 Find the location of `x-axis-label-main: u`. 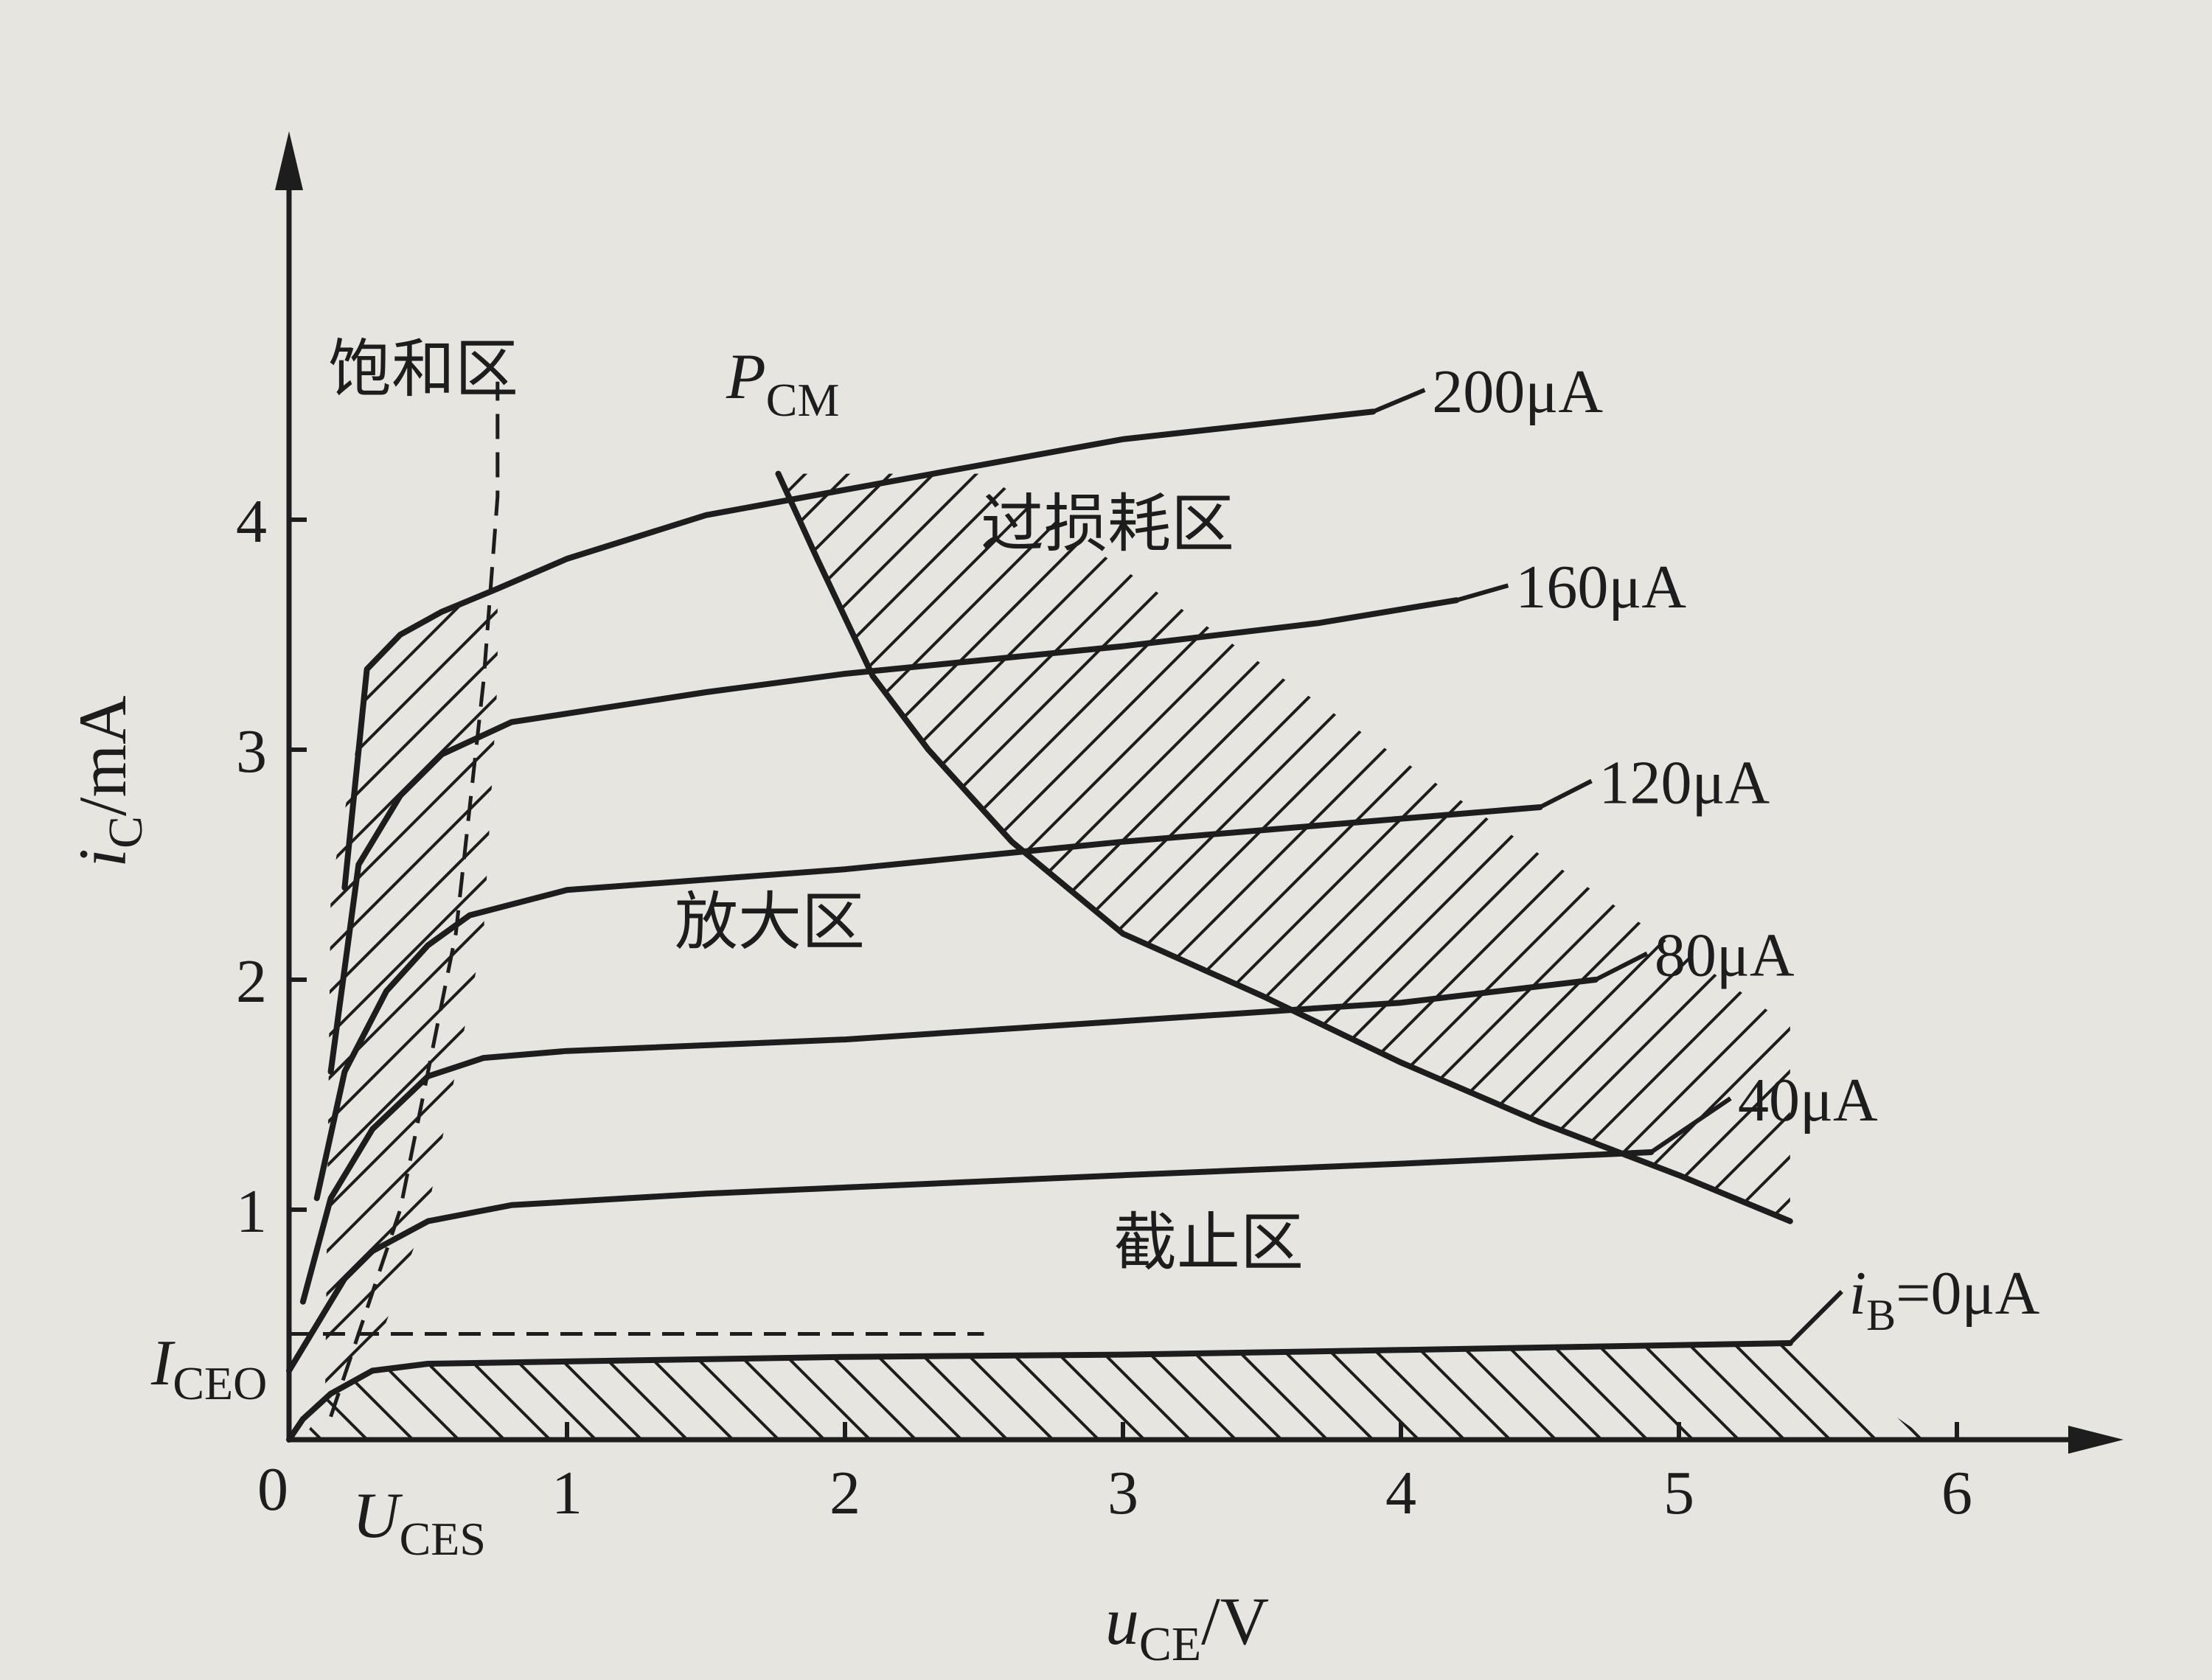

x-axis-label-main: u is located at coordinates (1122, 1621).